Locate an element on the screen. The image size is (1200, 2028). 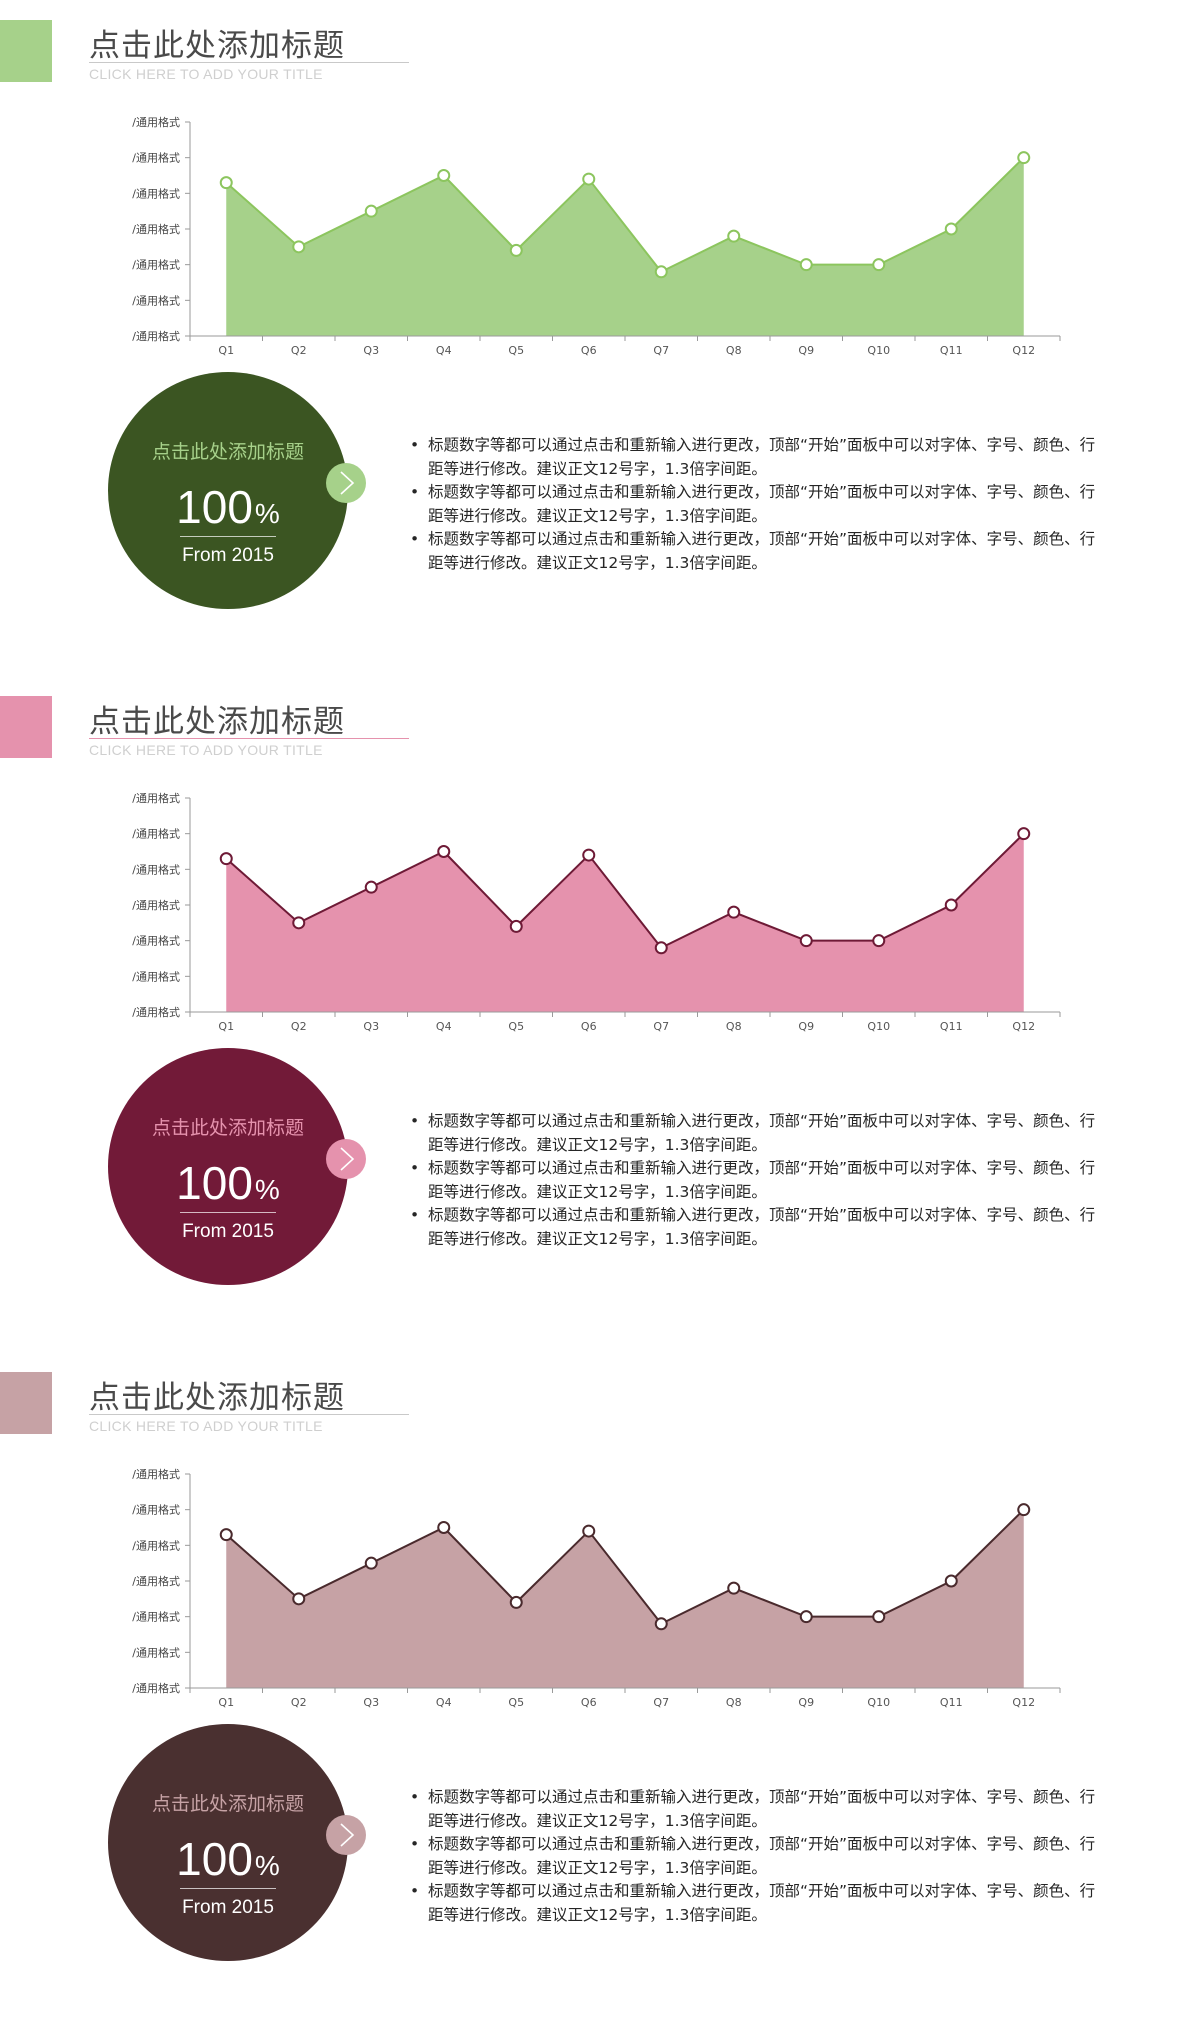
x-tick-label: Q3 is located at coordinates (371, 1026).